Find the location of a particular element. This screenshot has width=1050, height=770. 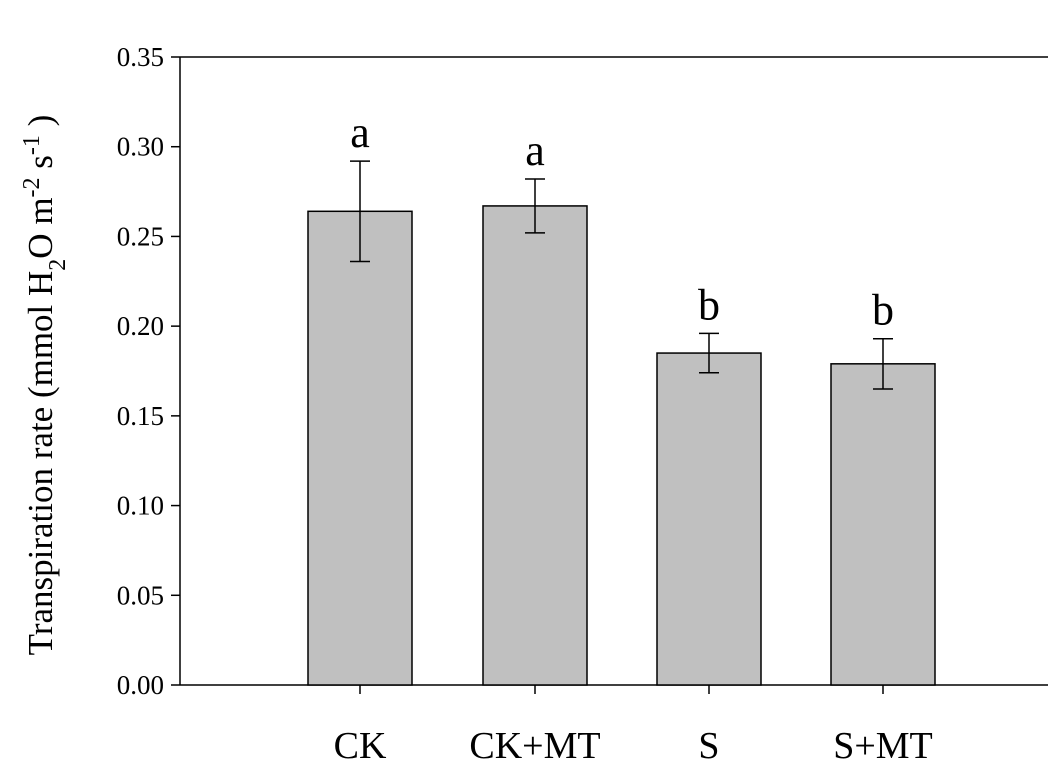

significance-label-0: a is located at coordinates (360, 132).